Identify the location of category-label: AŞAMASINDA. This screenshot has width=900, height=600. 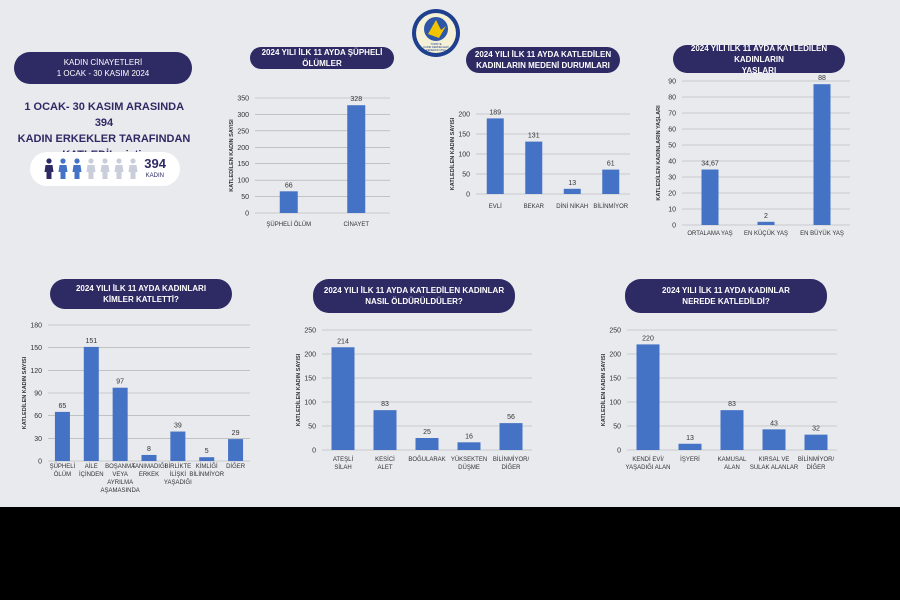
(119, 491).